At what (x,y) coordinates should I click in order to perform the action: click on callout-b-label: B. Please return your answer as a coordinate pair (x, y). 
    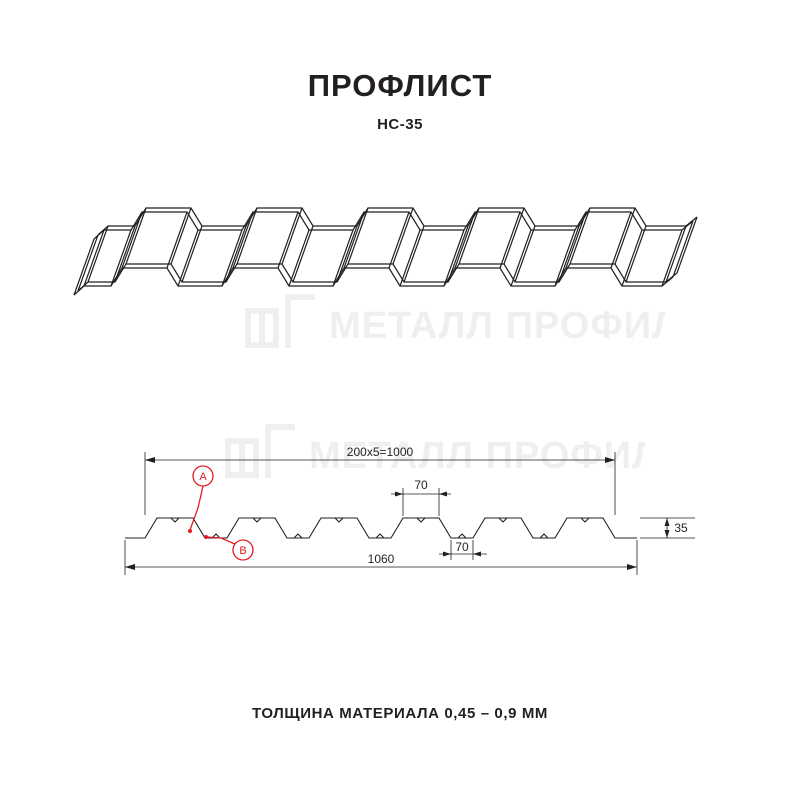
    Looking at the image, I should click on (242, 551).